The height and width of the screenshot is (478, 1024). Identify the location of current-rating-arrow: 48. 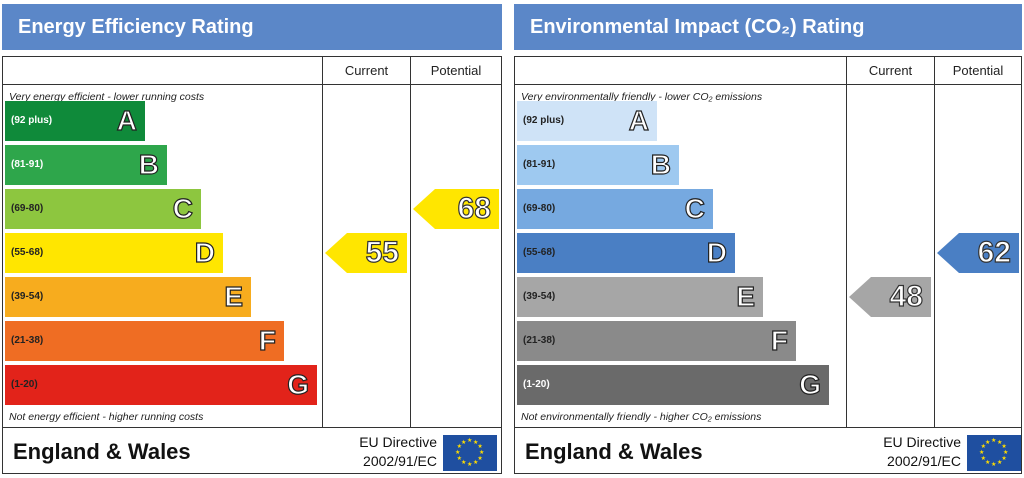
(890, 297).